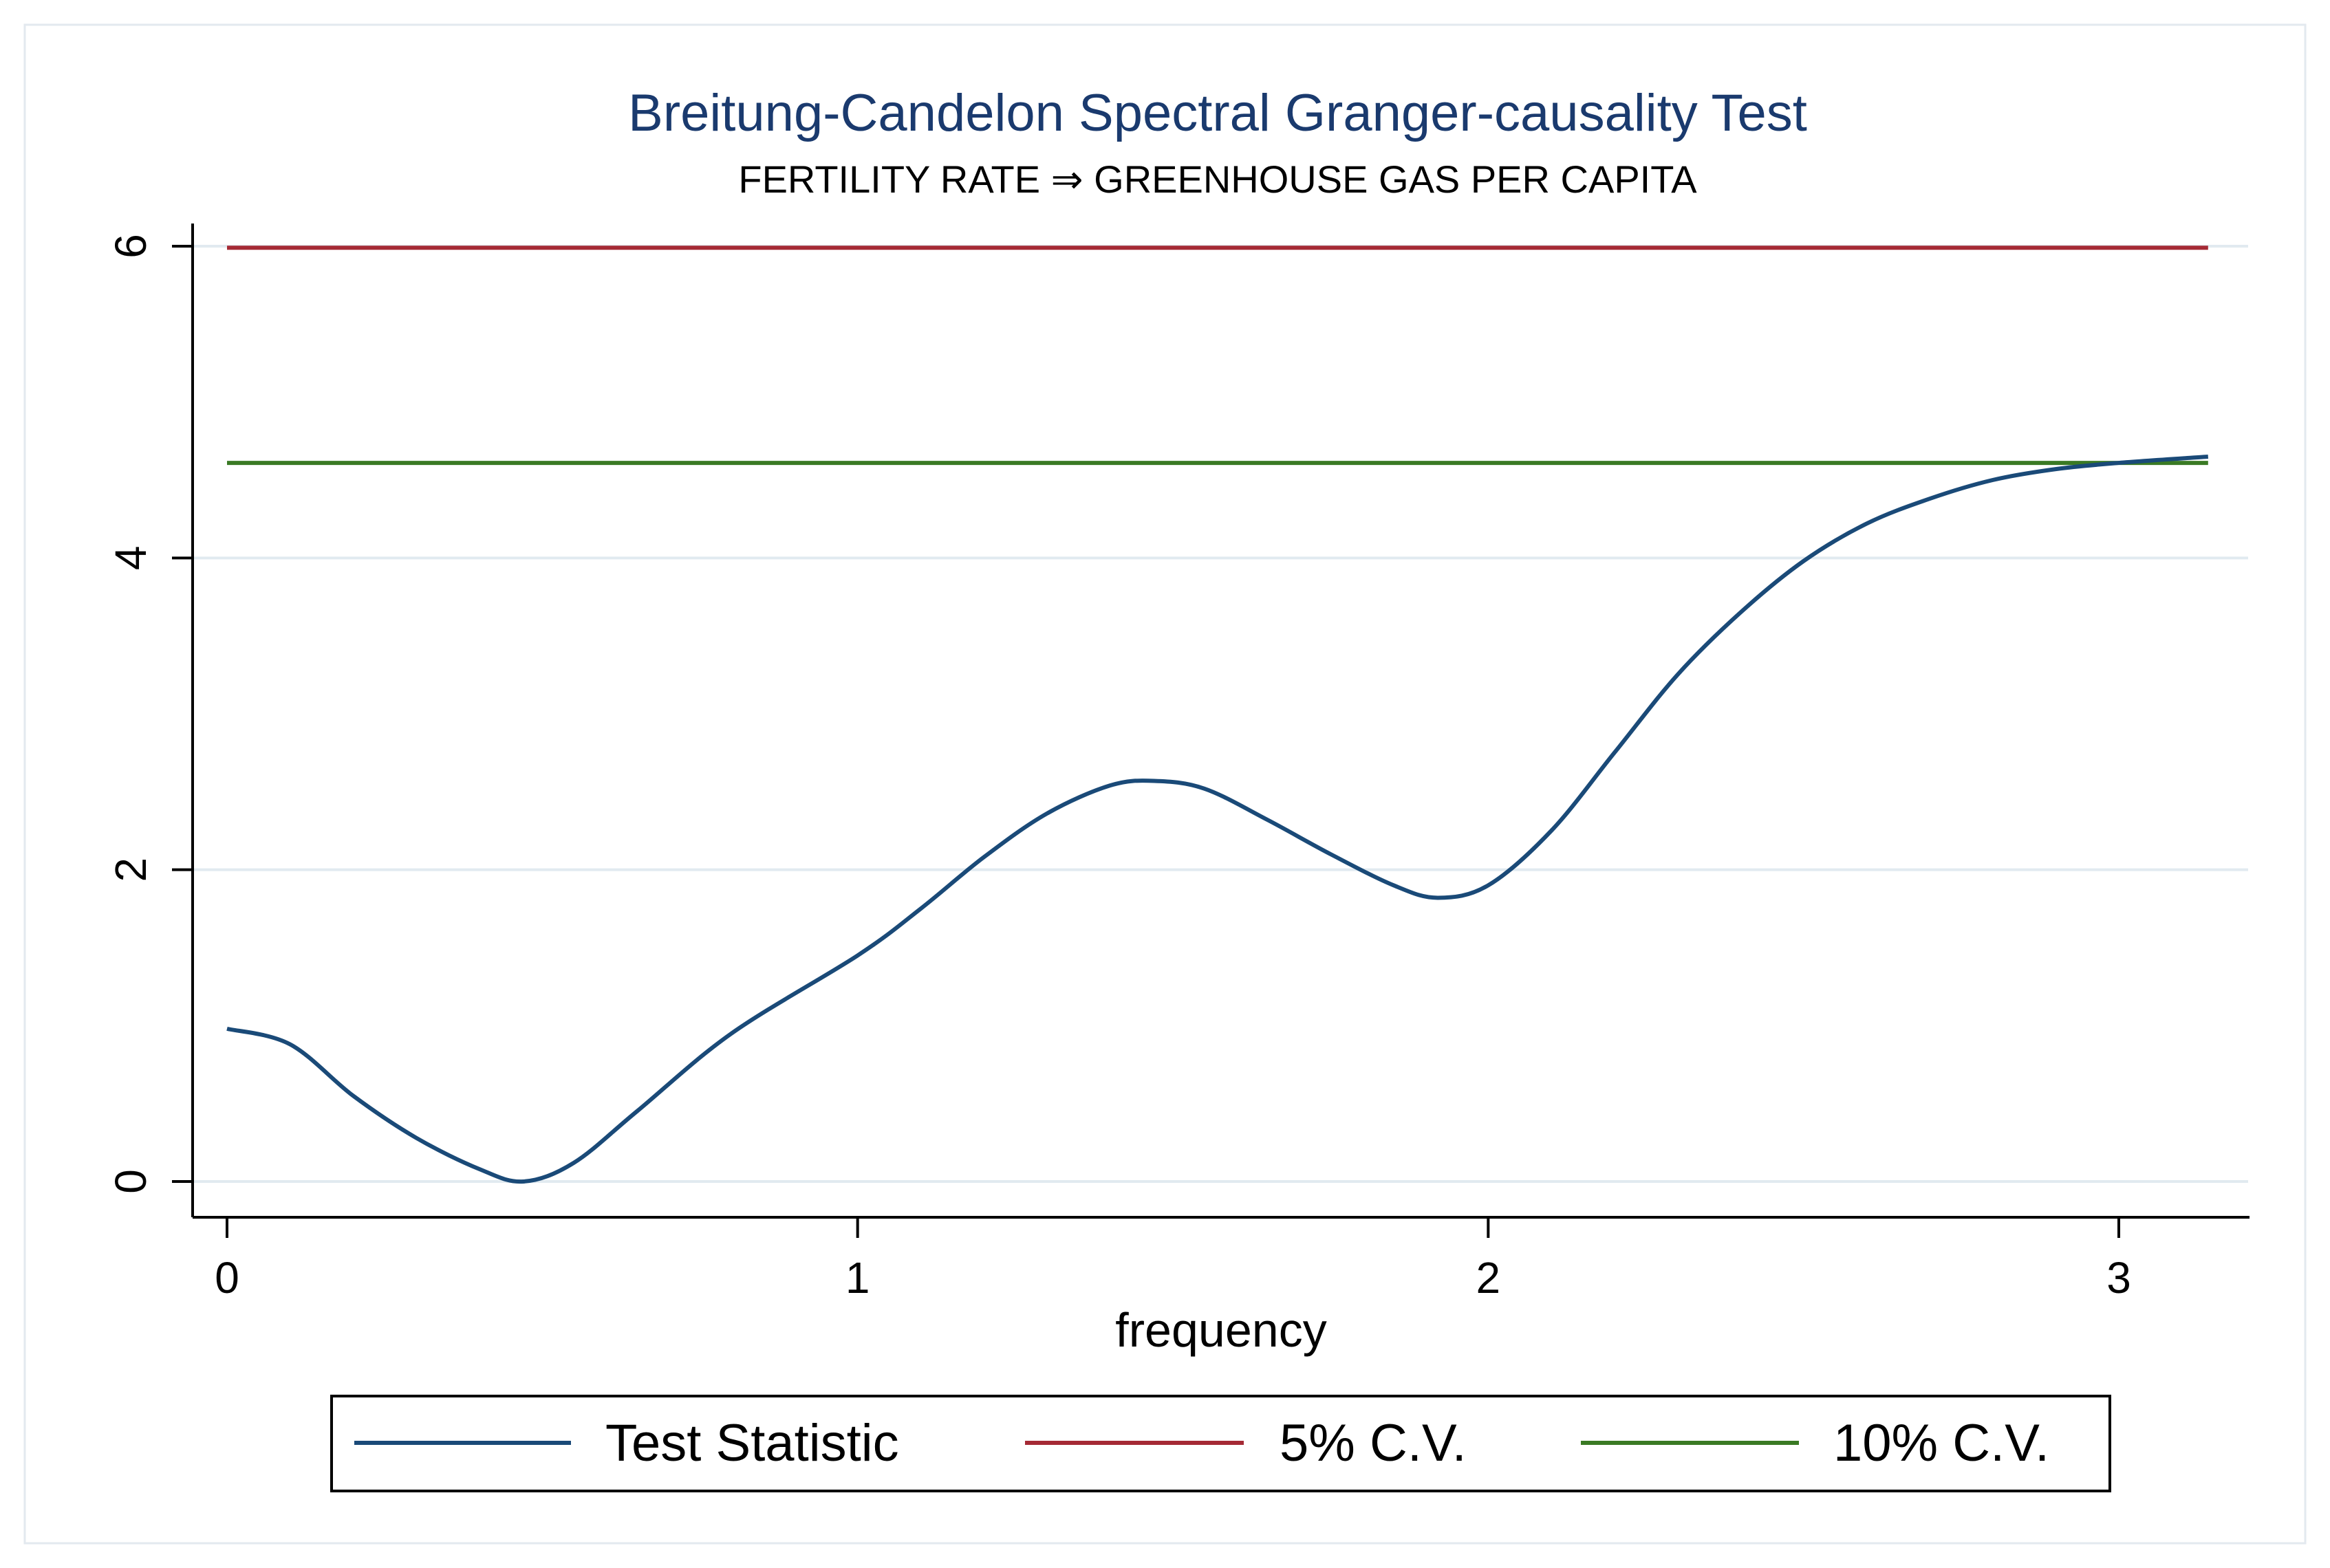 This screenshot has width=2330, height=1568. Describe the element at coordinates (2118, 1278) in the screenshot. I see `x-tick-label-3: 3` at that location.